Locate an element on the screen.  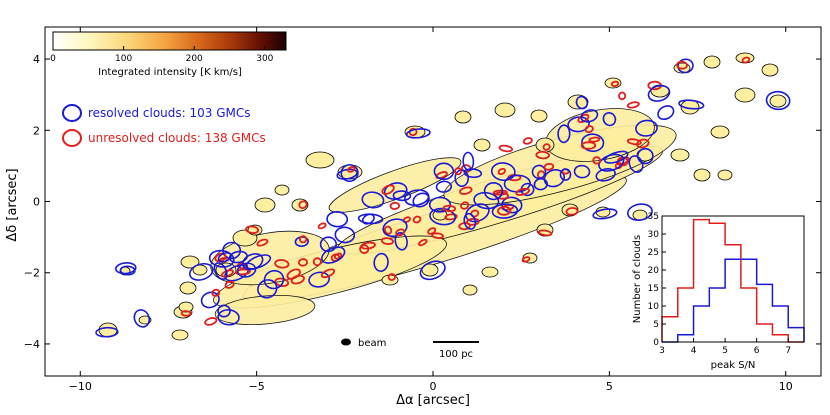
histogram-y-tick-label: 5 is located at coordinates (656, 325).